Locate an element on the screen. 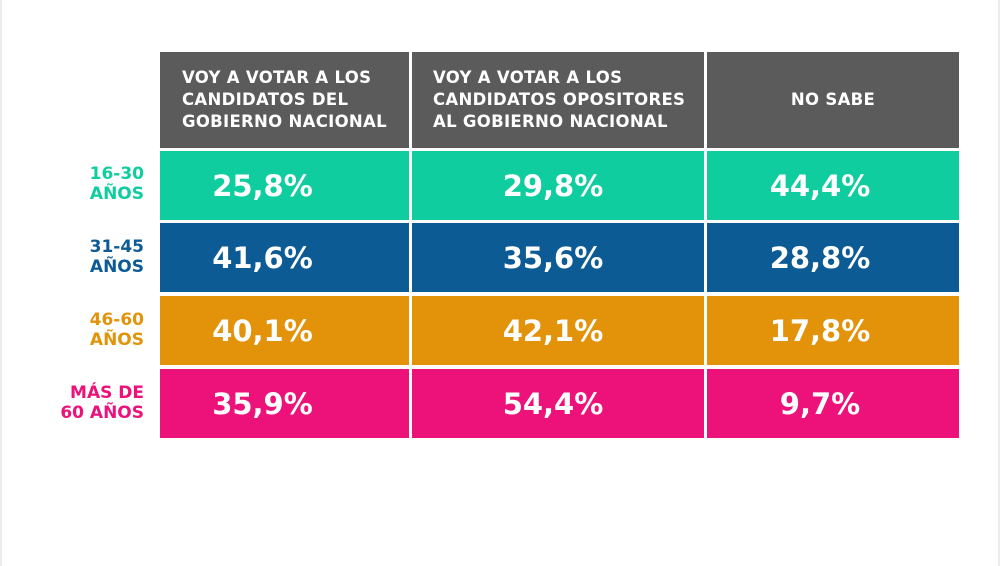 Image resolution: width=1000 pixels, height=566 pixels. cell-31-45-opositores: 35,6% is located at coordinates (558, 257).